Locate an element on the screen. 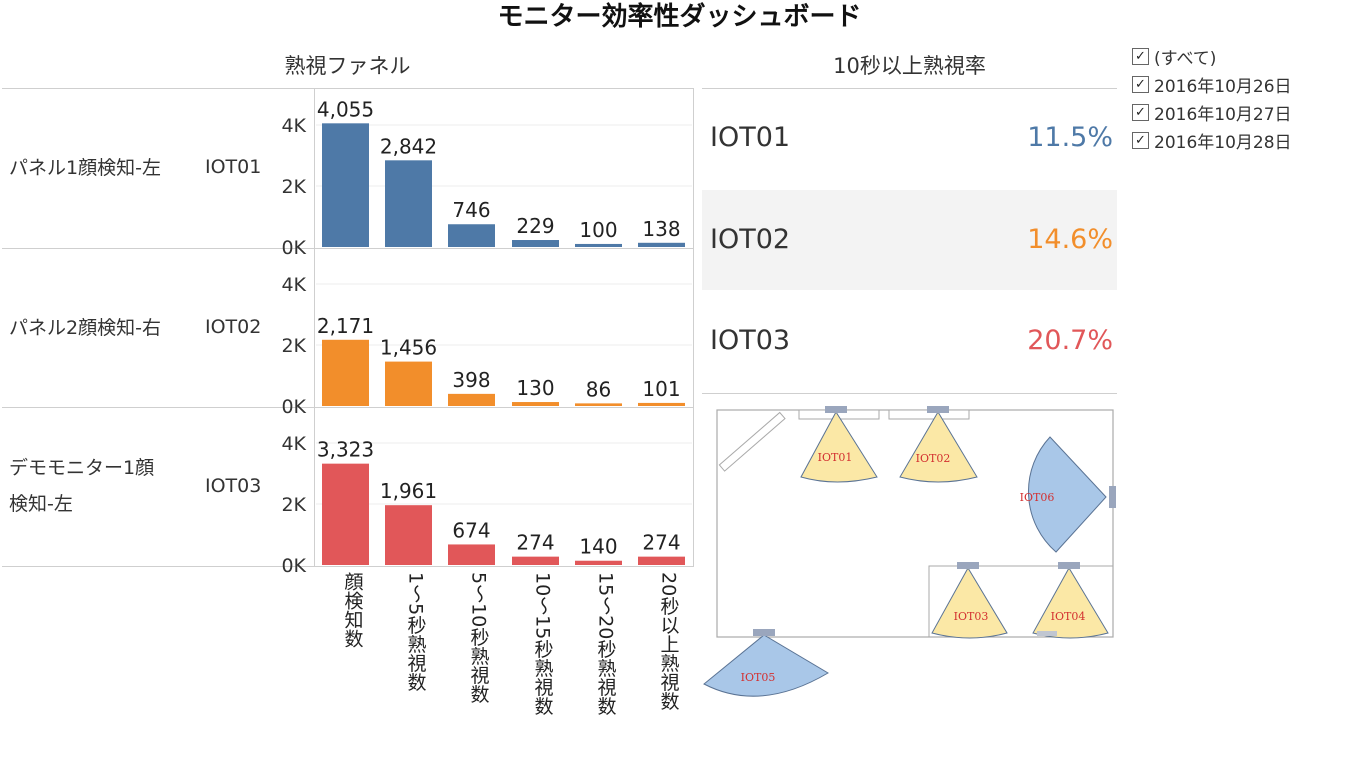 This screenshot has width=1359, height=763. data-label: 130 is located at coordinates (535, 388).